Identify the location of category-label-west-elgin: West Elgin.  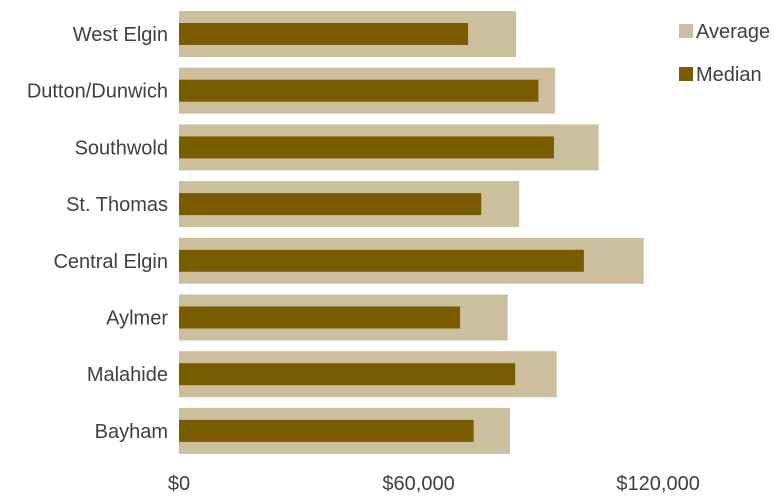
(120, 35).